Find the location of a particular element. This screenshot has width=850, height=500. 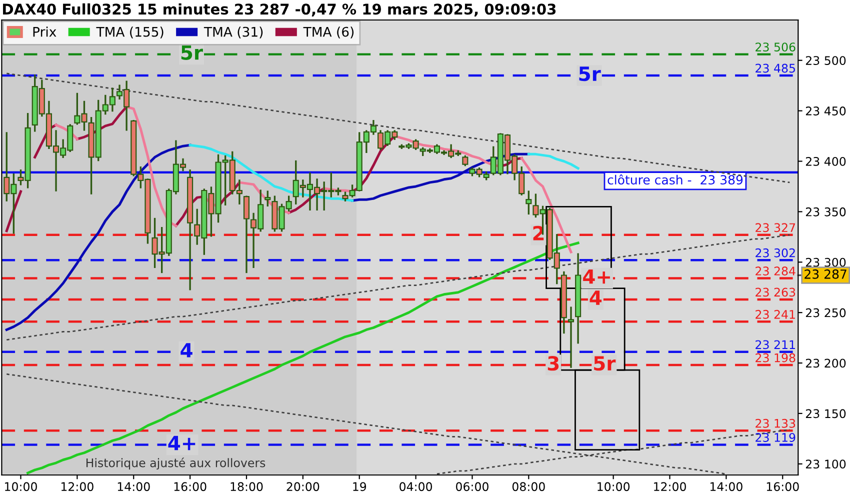

x-tick-label: 06:00 is located at coordinates (472, 487).